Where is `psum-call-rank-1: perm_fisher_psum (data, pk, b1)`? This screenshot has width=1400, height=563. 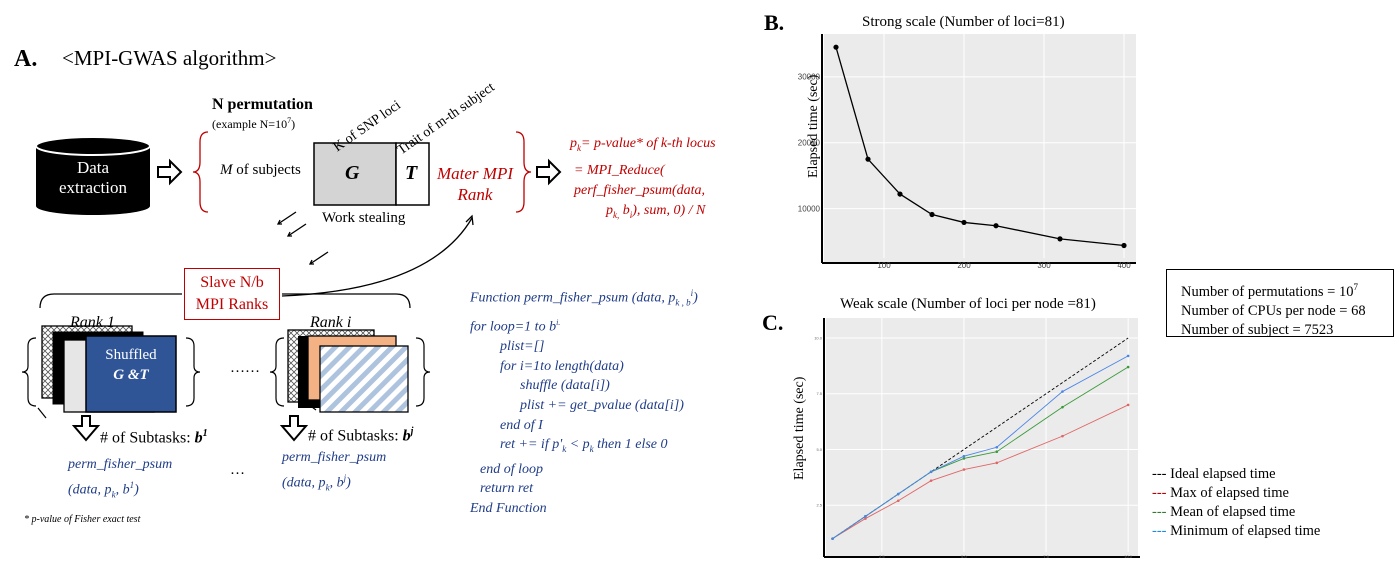 psum-call-rank-1: perm_fisher_psum (data, pk, b1) is located at coordinates (120, 478).